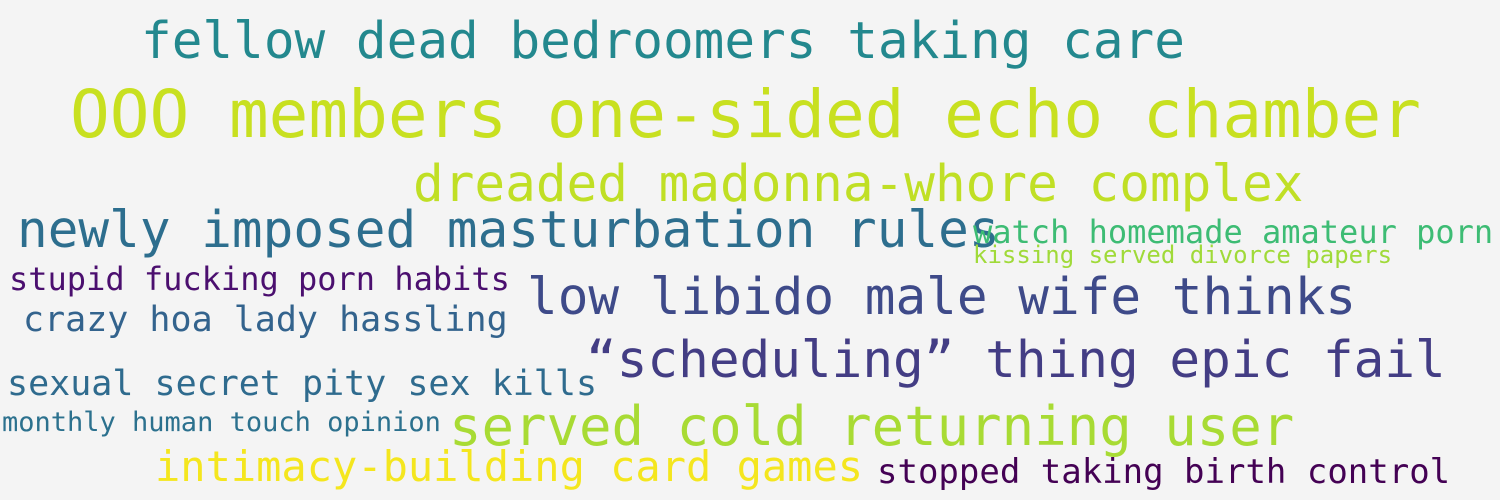 Image resolution: width=1500 pixels, height=500 pixels. What do you see at coordinates (1183, 255) in the screenshot?
I see `phrase-kissing-served-divorce-papers: kissing served divorce papers` at bounding box center [1183, 255].